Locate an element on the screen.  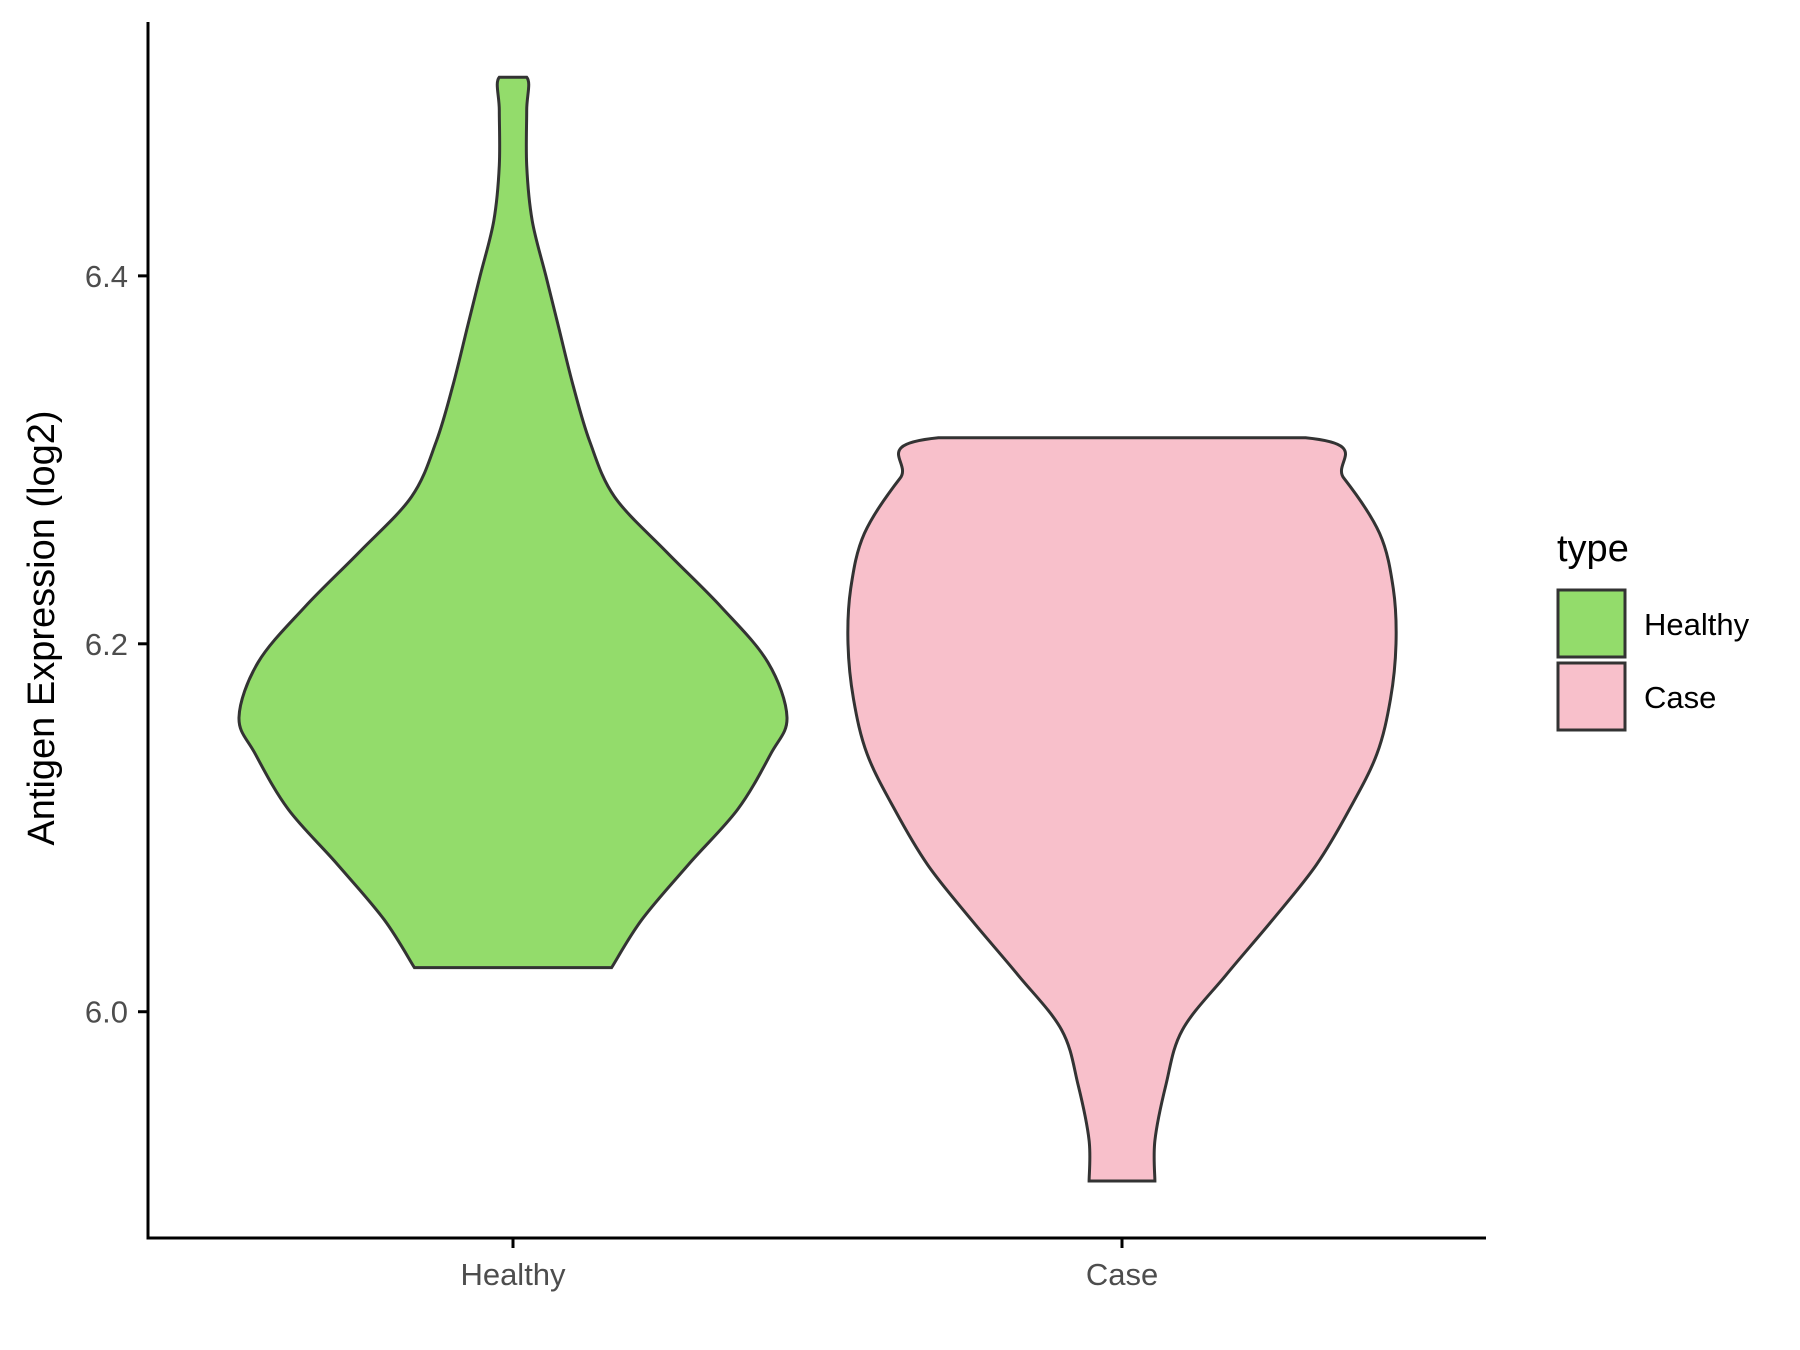
legend-label-healthy: Healthy is located at coordinates (1697, 624).